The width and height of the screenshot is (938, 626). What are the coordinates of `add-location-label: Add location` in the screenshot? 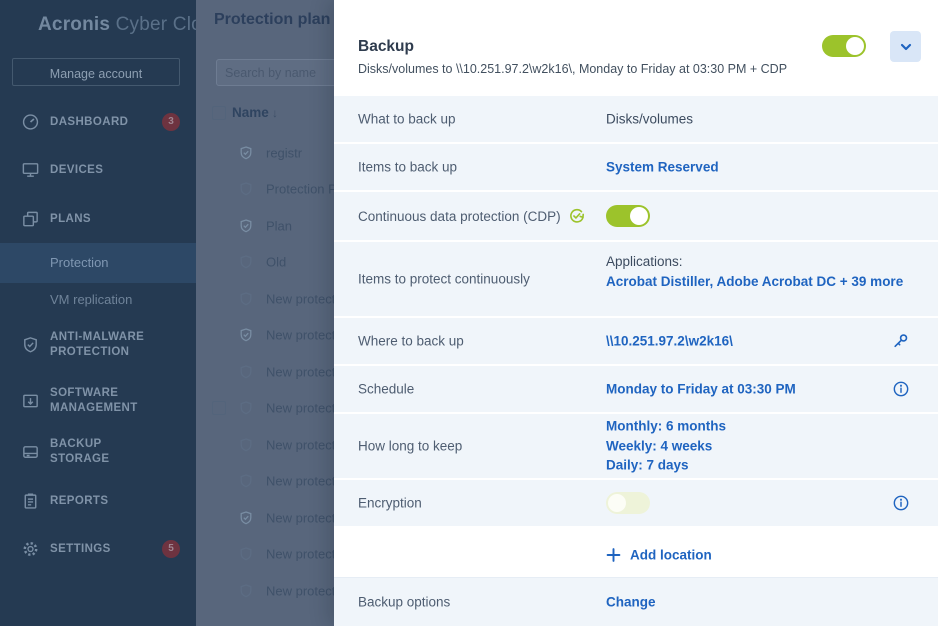 It's located at (671, 554).